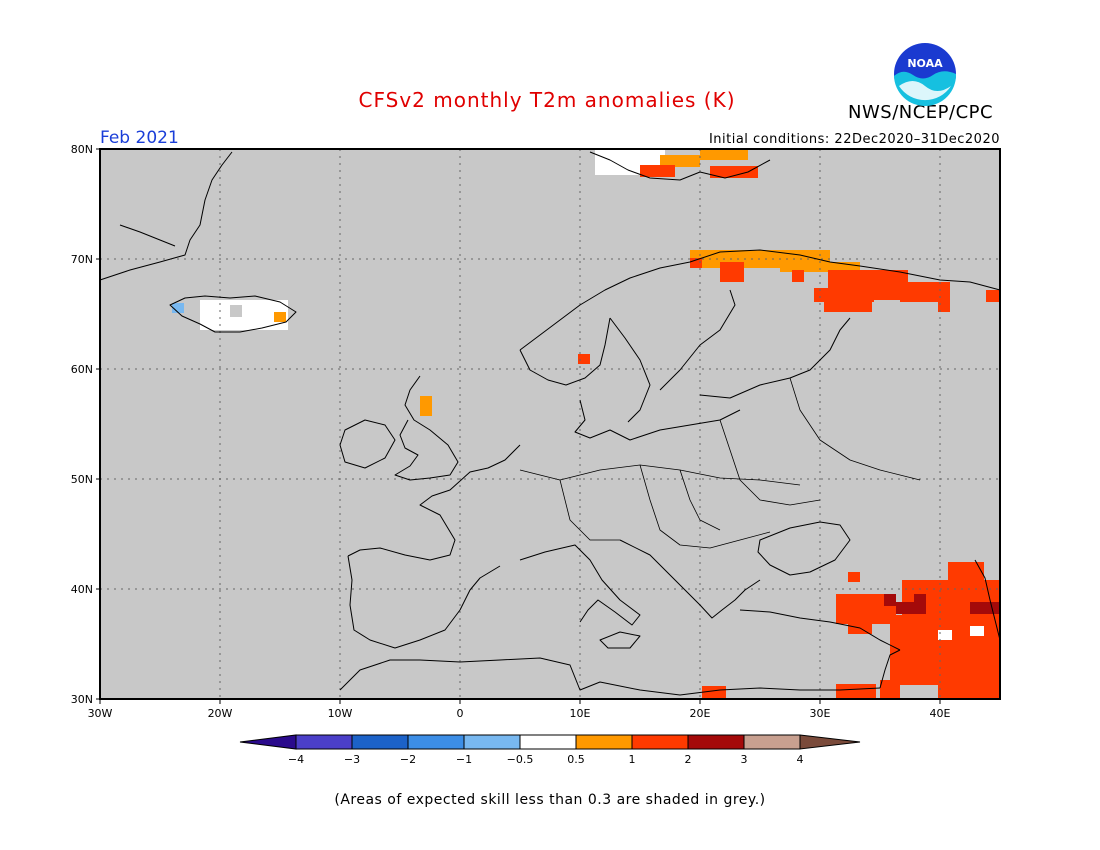 The width and height of the screenshot is (1100, 850). What do you see at coordinates (85, 424) in the screenshot?
I see `latitude-axis: 80N 70N 60N 50N 40N 30N` at bounding box center [85, 424].